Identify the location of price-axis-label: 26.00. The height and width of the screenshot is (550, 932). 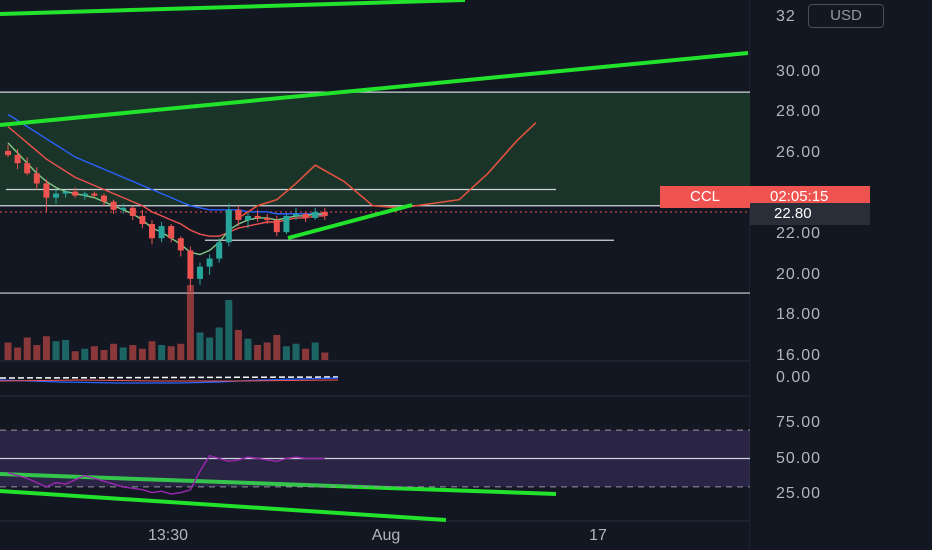
(799, 152).